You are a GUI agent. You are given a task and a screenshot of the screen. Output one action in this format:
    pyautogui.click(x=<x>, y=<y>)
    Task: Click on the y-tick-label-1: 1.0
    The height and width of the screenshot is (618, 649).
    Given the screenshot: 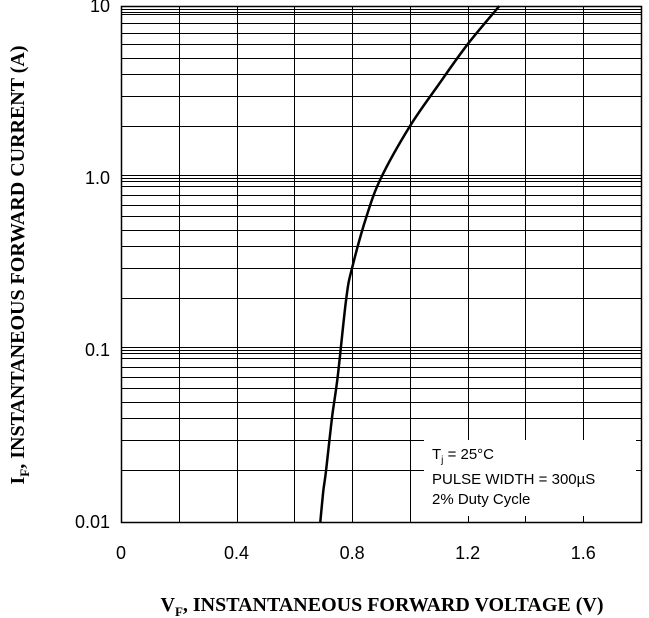 What is the action you would take?
    pyautogui.click(x=97, y=178)
    